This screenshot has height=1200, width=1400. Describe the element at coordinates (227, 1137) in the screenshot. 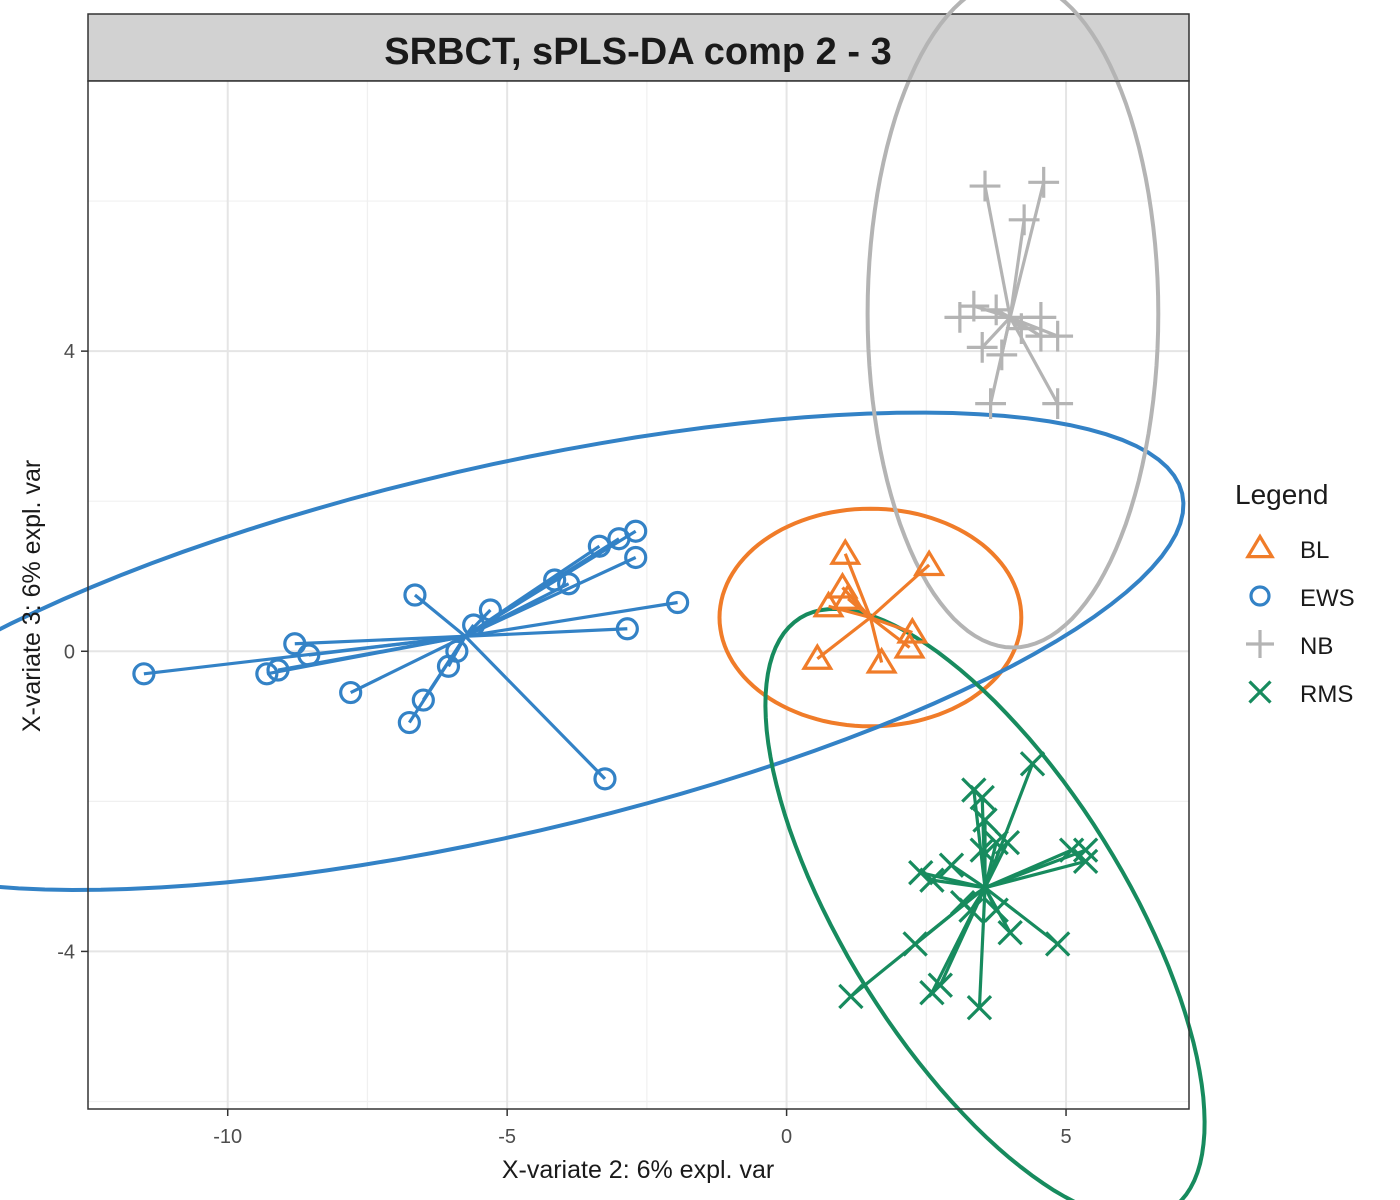

I see `x-tick-label: -10` at that location.